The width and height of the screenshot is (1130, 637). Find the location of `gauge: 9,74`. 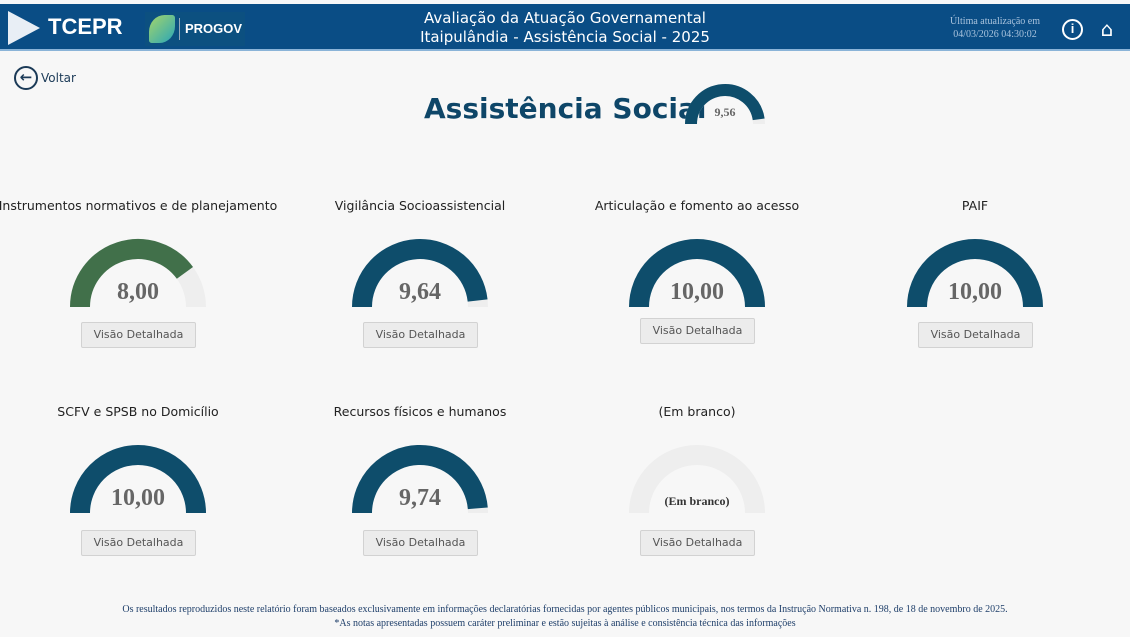

gauge: 9,74 is located at coordinates (420, 479).